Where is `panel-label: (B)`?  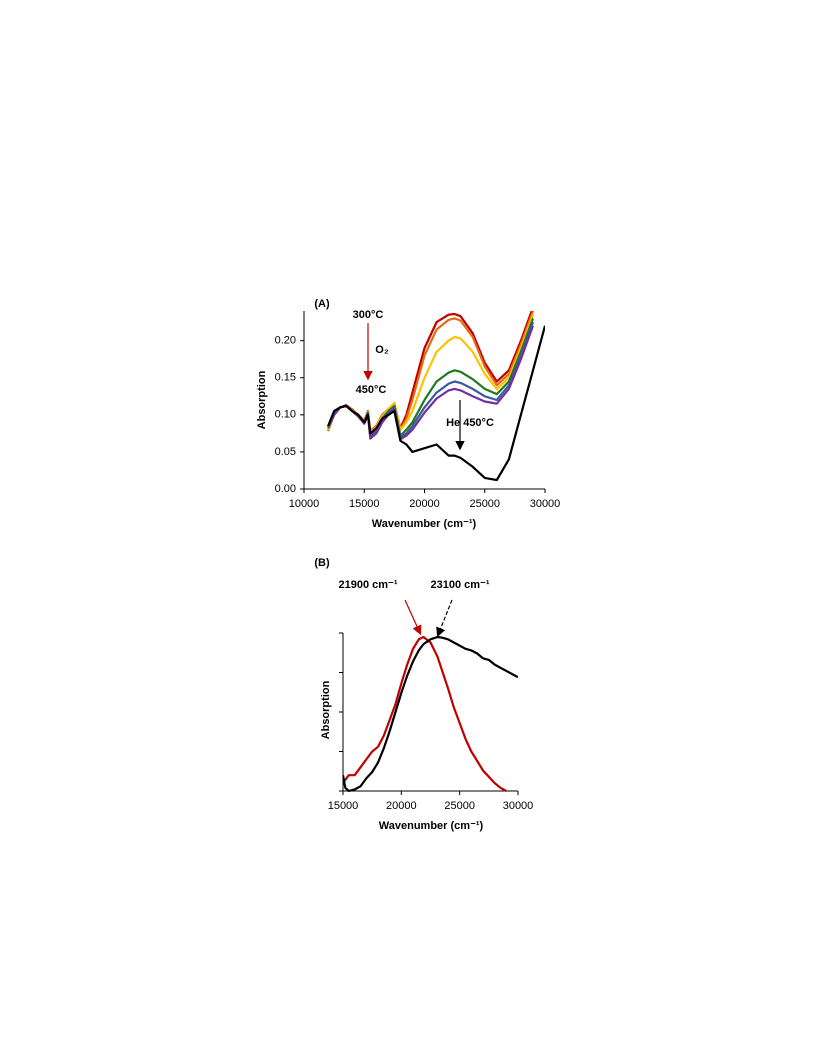
panel-label: (B) is located at coordinates (322, 563).